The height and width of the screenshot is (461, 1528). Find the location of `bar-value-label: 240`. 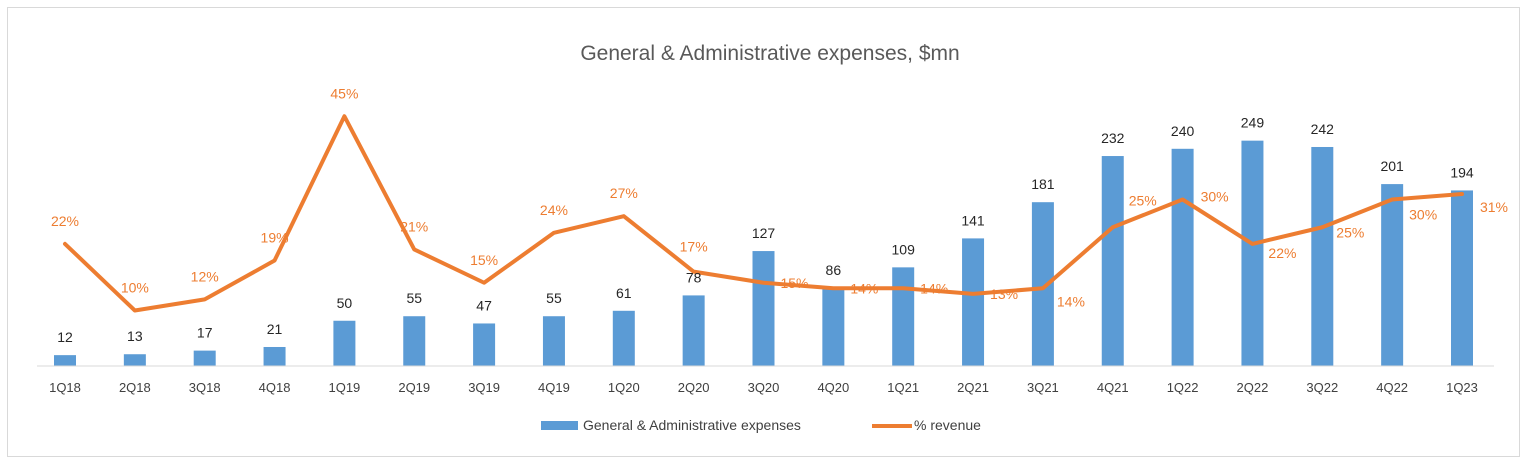

bar-value-label: 240 is located at coordinates (1183, 131).